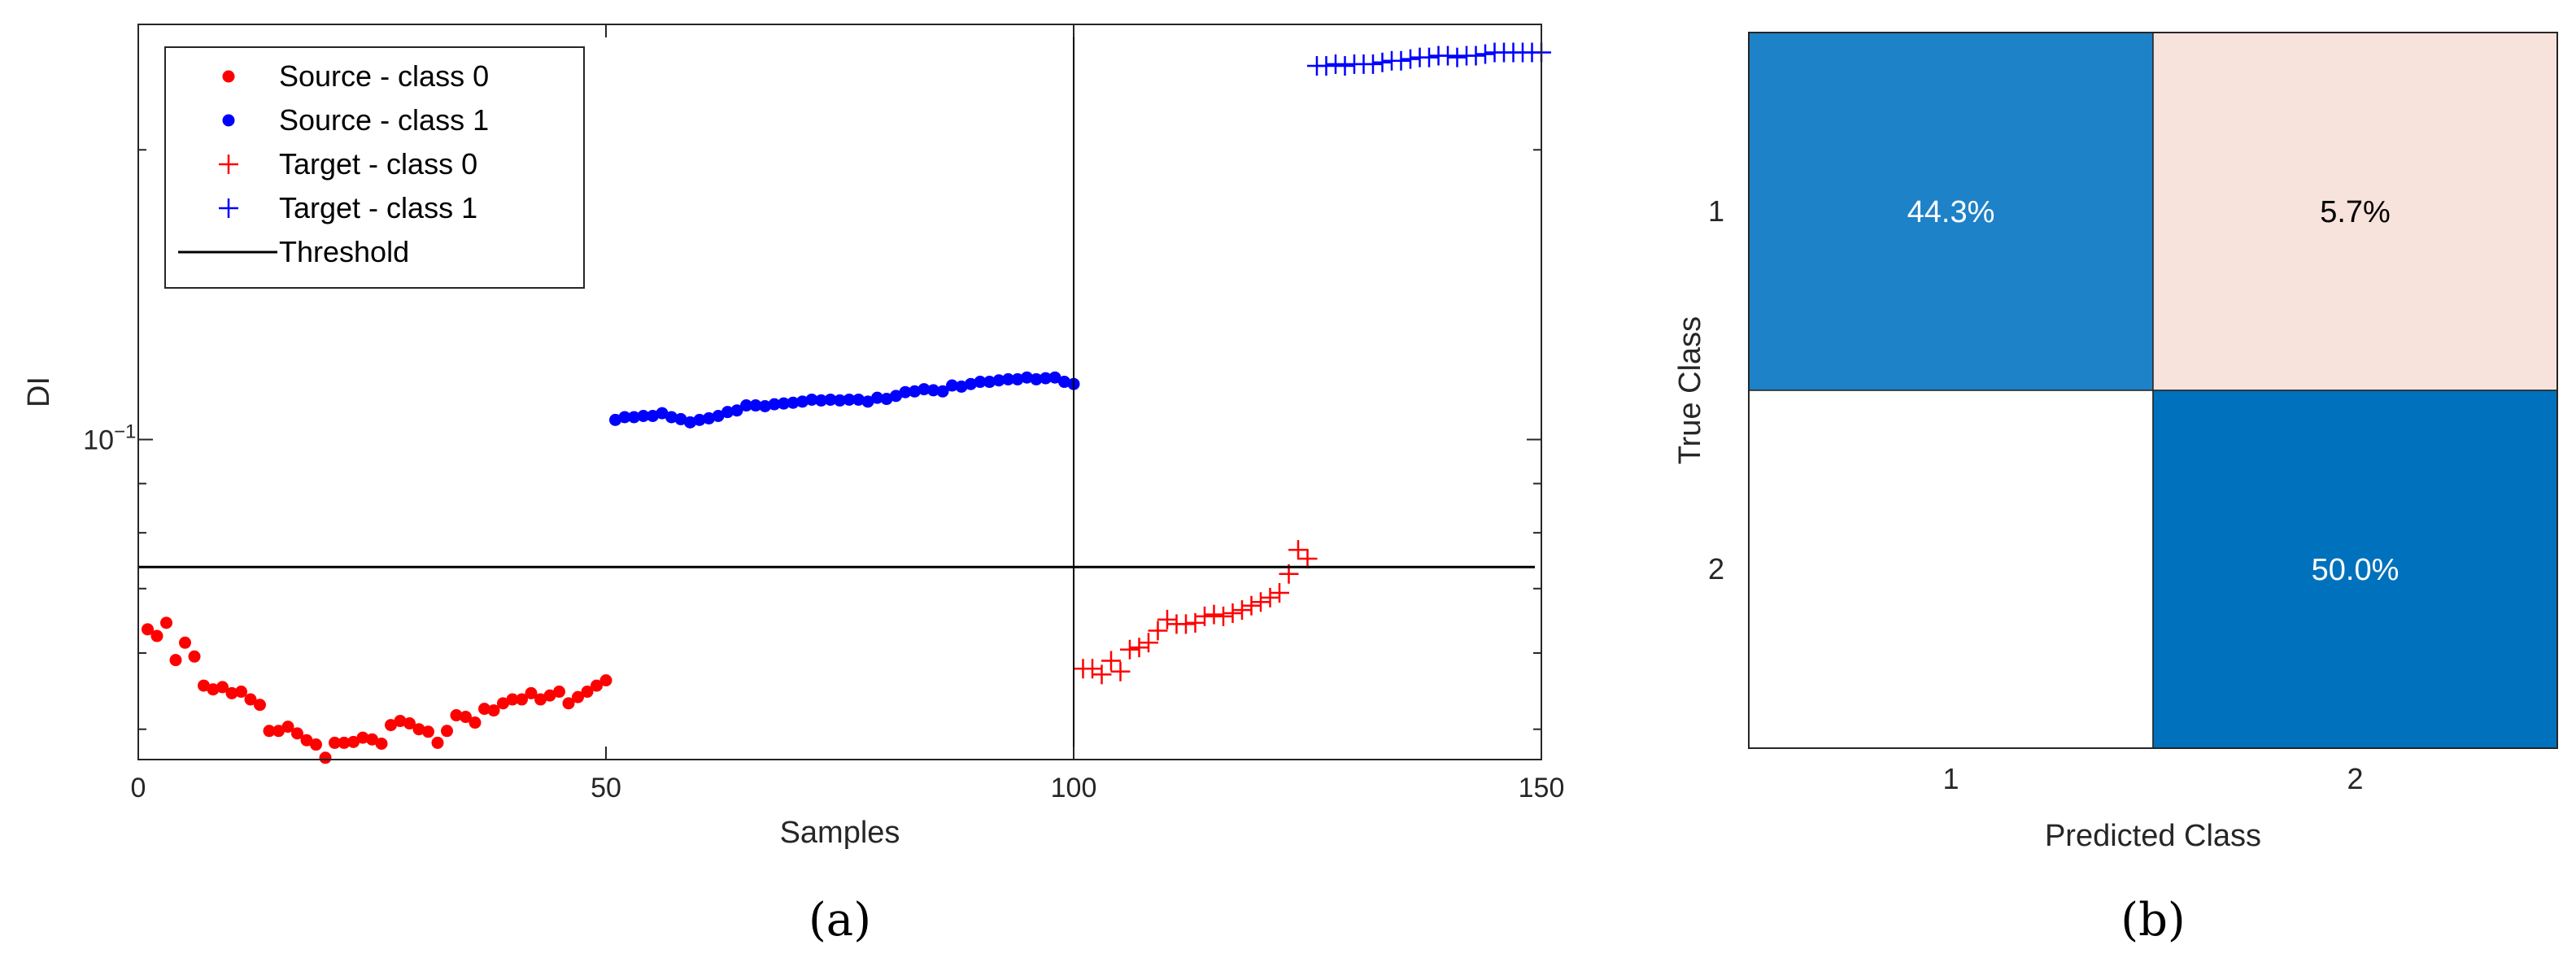 The height and width of the screenshot is (971, 2576). What do you see at coordinates (1074, 788) in the screenshot?
I see `x-tick-label: 100` at bounding box center [1074, 788].